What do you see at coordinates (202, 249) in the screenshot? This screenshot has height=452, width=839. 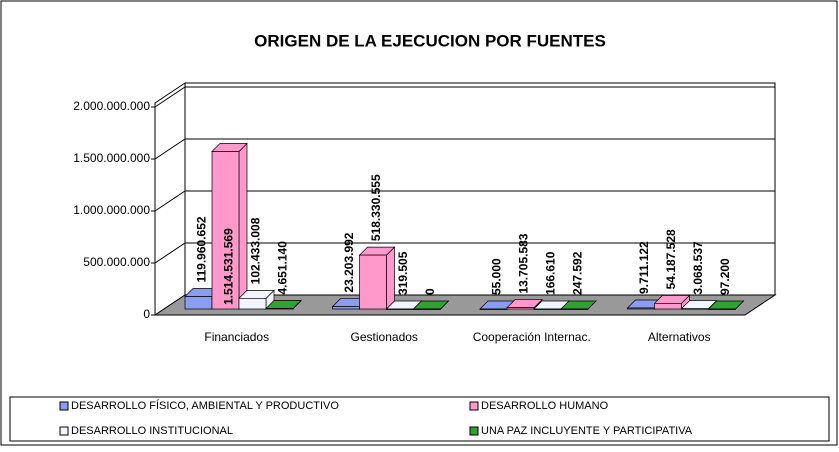 I see `value-label: 119.960.652` at bounding box center [202, 249].